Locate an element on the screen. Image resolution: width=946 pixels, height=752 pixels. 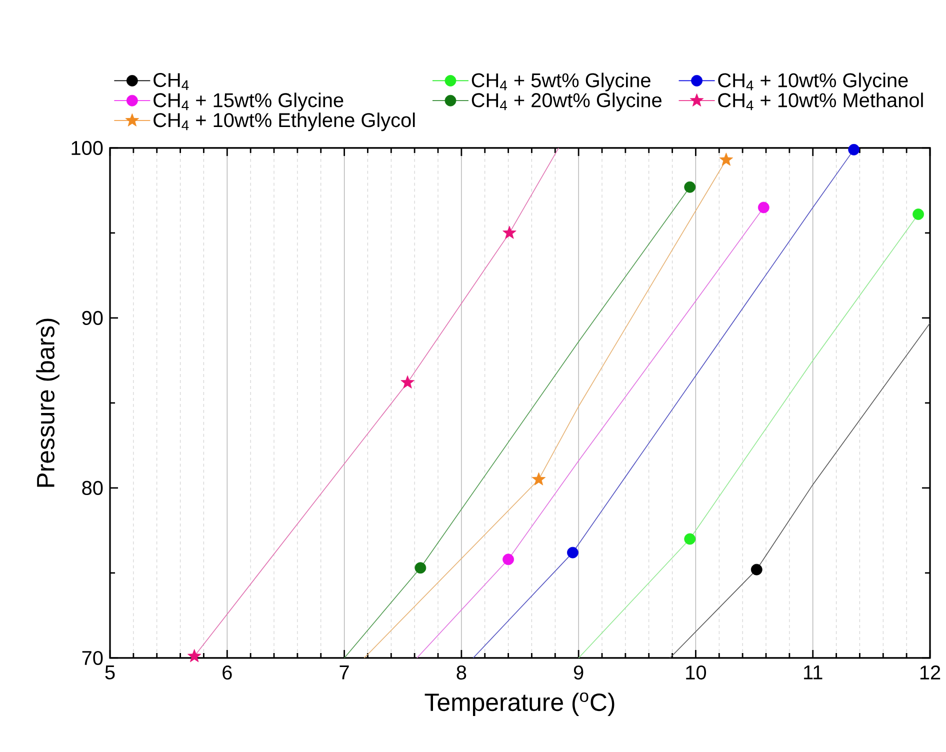
legend-label: CH$_{4}$ + 10wt% Glycine is located at coordinates (813, 82).